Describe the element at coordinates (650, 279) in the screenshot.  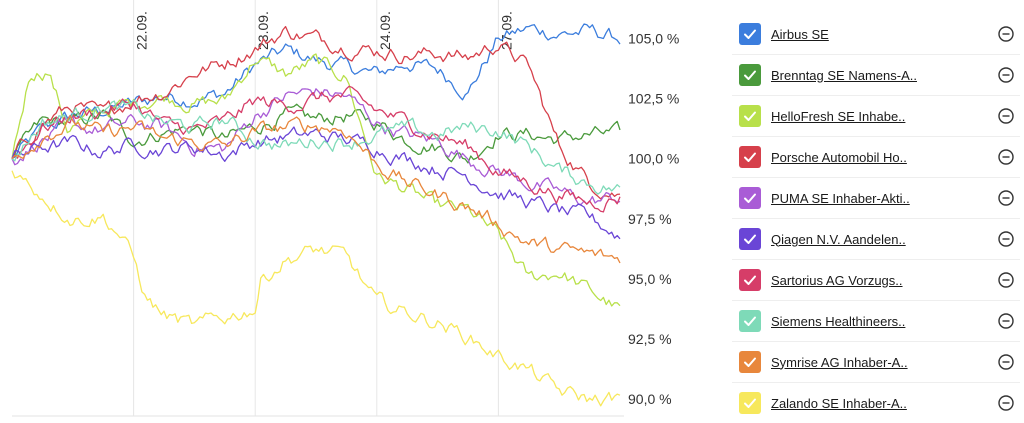
I see `y-tick-label: 95,0 %` at that location.